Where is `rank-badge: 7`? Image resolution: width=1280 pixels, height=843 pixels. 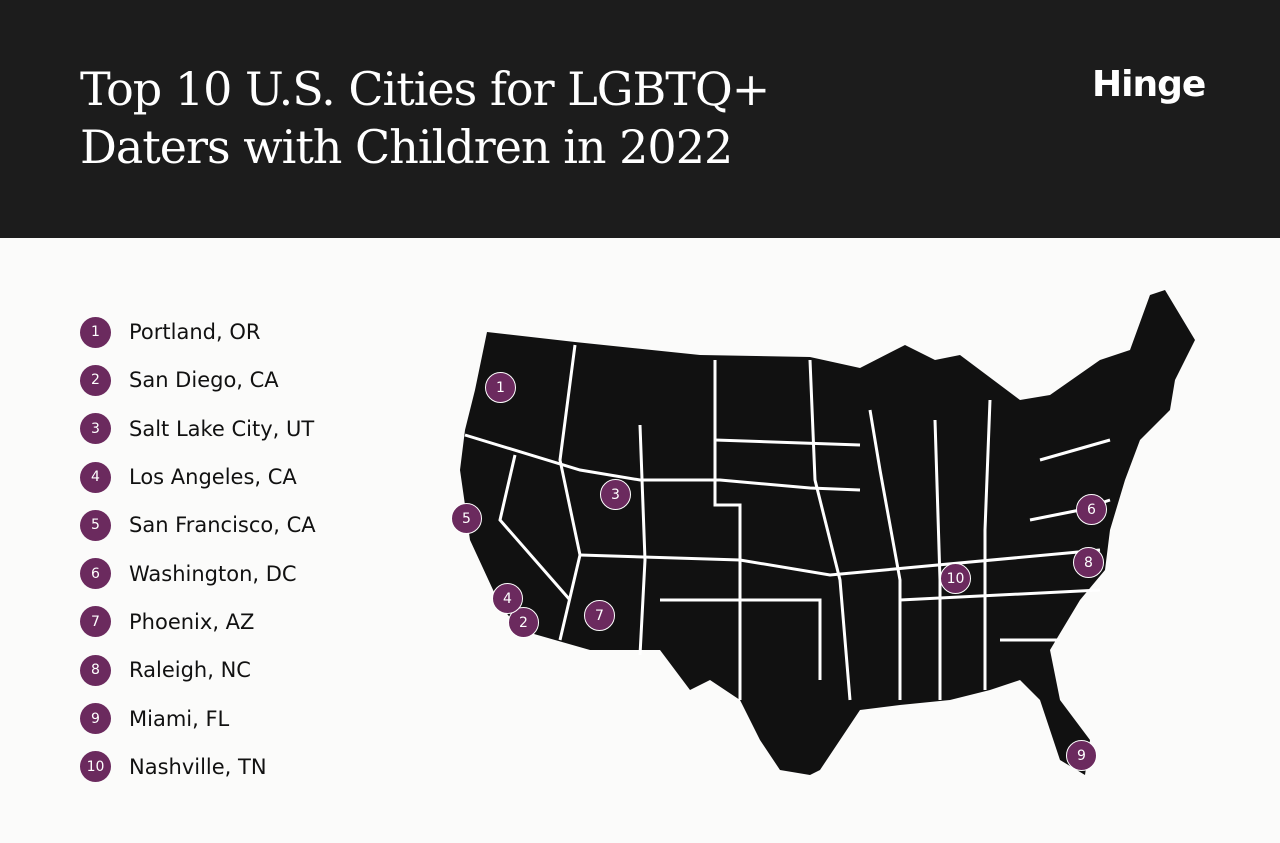
rank-badge: 7 is located at coordinates (95, 622).